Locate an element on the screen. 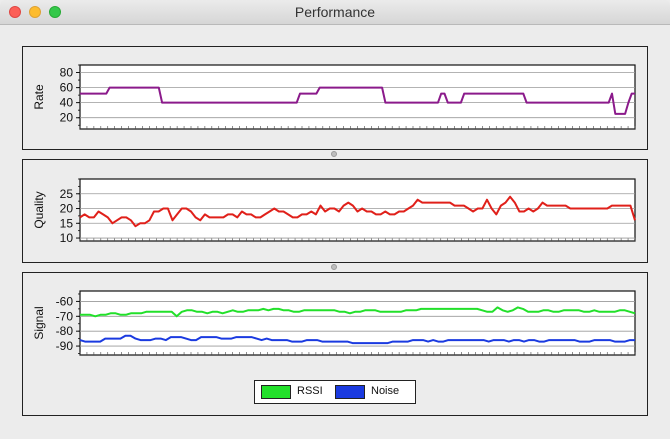 The height and width of the screenshot is (439, 670). y-tick-label: 10 is located at coordinates (67, 238).